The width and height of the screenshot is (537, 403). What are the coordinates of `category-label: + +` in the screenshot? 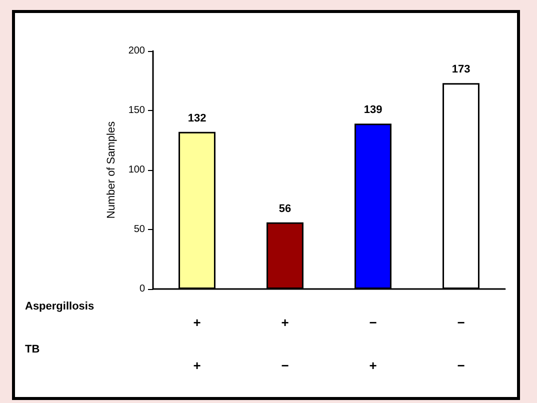 It's located at (197, 344).